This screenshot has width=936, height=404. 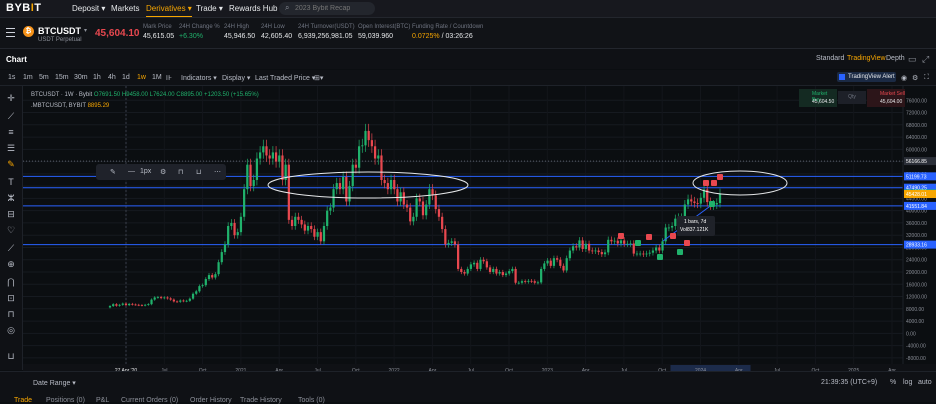 I want to click on layout-icon: ⊞▾, so click(x=319, y=78).